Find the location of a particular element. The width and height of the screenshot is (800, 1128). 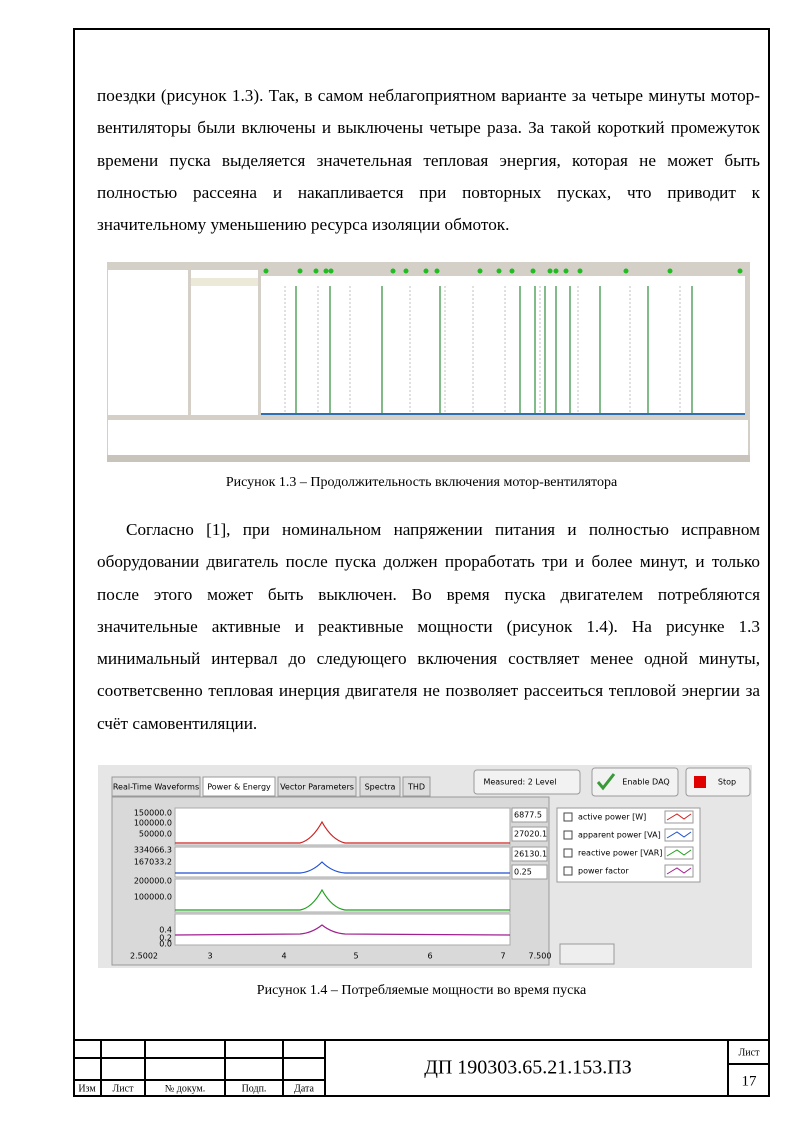

readout: 6877.5 is located at coordinates (528, 815).